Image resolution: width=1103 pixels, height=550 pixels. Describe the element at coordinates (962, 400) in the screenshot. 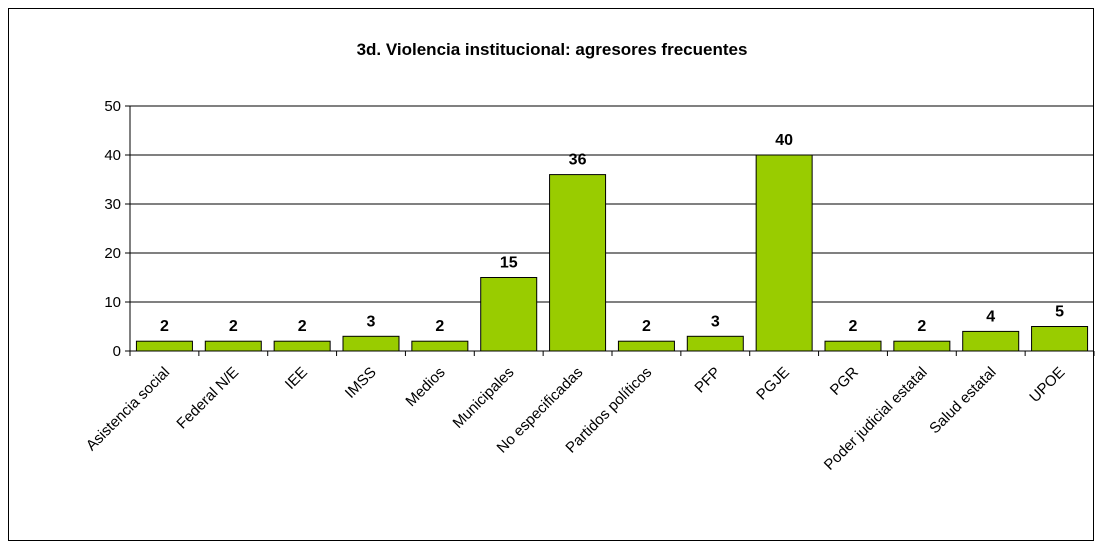

I see `x-tick-label: Salud estatal` at that location.